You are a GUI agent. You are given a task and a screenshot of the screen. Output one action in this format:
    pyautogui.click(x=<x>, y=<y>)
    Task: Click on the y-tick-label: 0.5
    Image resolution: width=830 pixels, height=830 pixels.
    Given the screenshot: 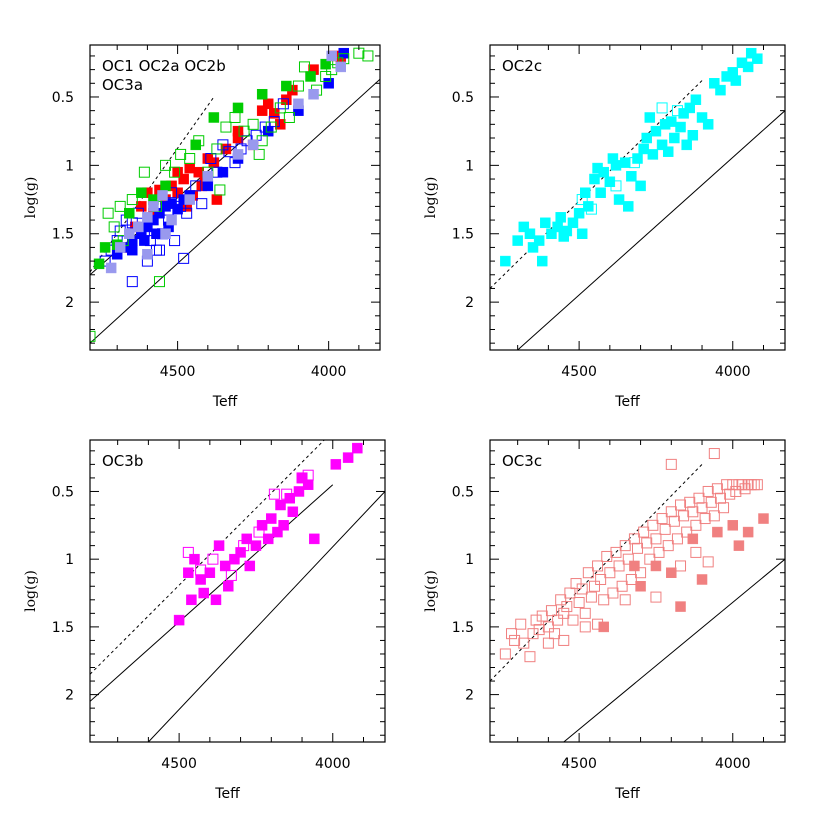 What is the action you would take?
    pyautogui.click(x=463, y=492)
    